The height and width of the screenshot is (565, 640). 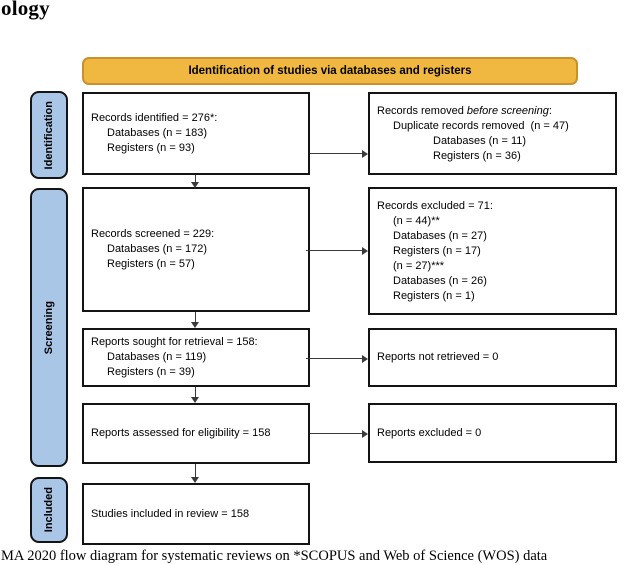 What do you see at coordinates (195, 392) in the screenshot?
I see `arrow-sought-to-assessed` at bounding box center [195, 392].